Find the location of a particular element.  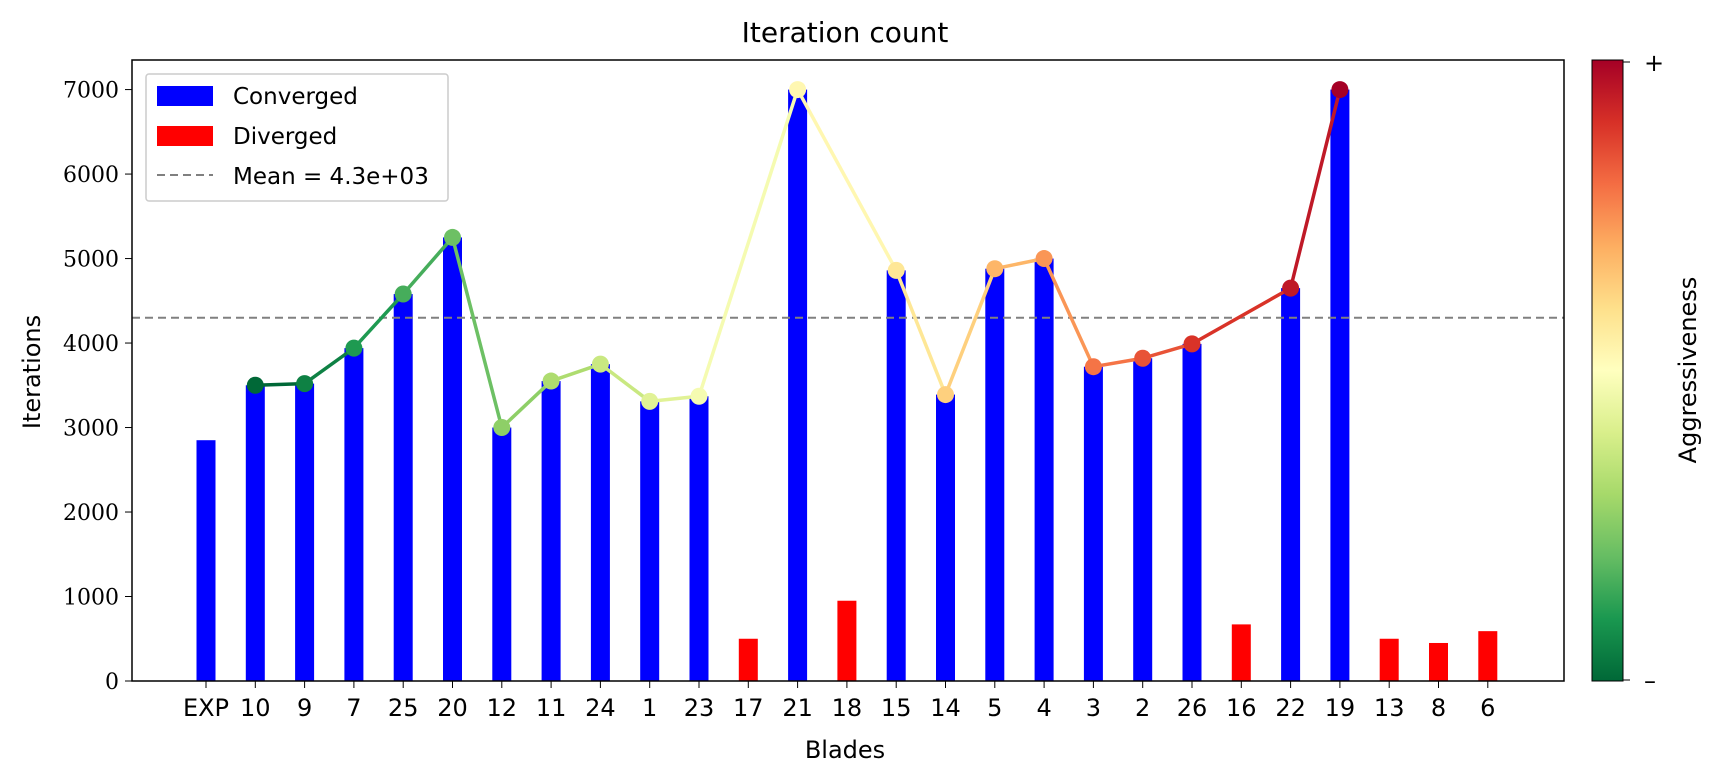

y-tick-label: 1000 is located at coordinates (91, 598).